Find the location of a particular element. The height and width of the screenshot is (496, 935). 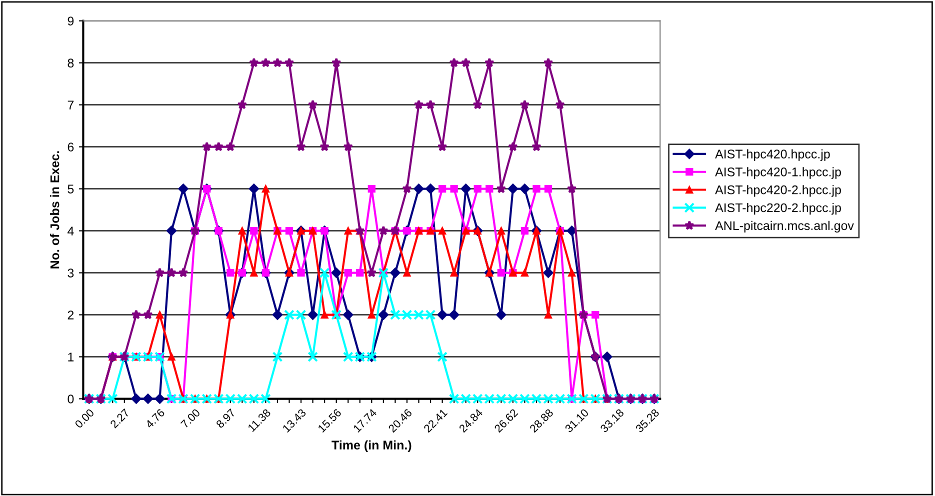

y-tick-label: 7 is located at coordinates (71, 105).